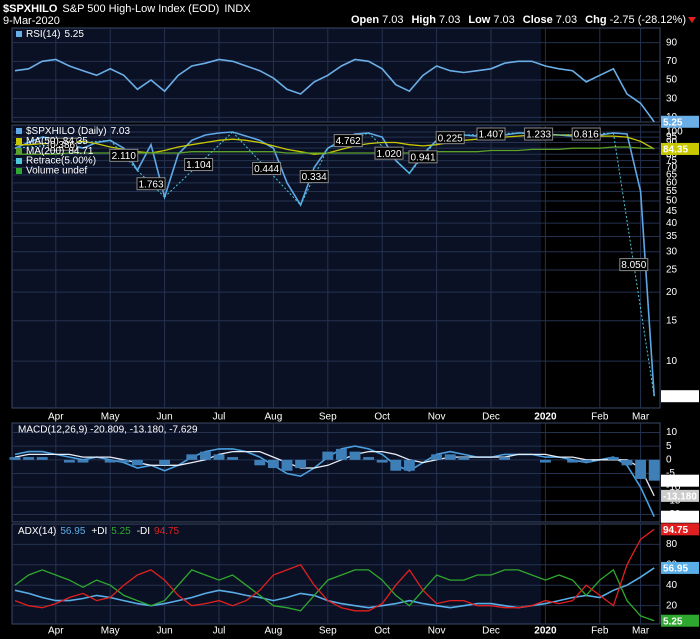 This screenshot has height=639, width=700. Describe the element at coordinates (80, 151) in the screenshot. I see `legend-value: 84.71` at that location.